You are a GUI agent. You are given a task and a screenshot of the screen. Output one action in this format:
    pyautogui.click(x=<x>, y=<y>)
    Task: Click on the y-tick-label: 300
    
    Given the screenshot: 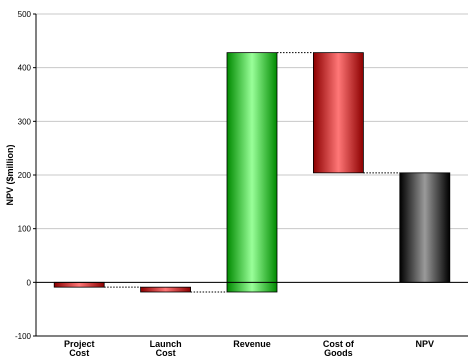 What is the action you would take?
    pyautogui.click(x=25, y=121)
    